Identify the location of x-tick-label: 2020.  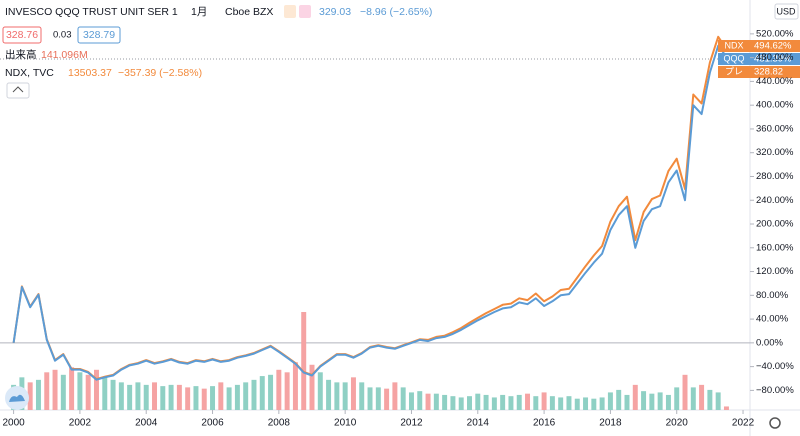
(677, 423).